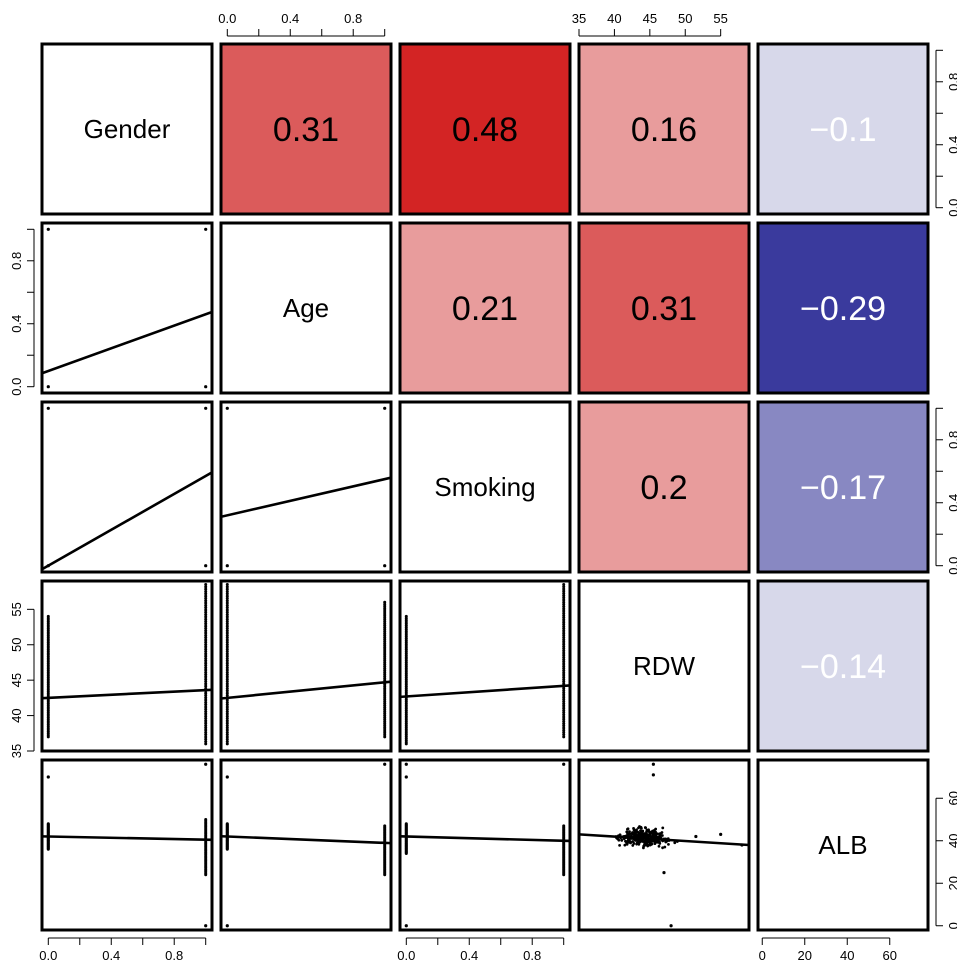 The height and width of the screenshot is (962, 957). I want to click on axis-right-alb: 0 20 40 60, so click(946, 860).